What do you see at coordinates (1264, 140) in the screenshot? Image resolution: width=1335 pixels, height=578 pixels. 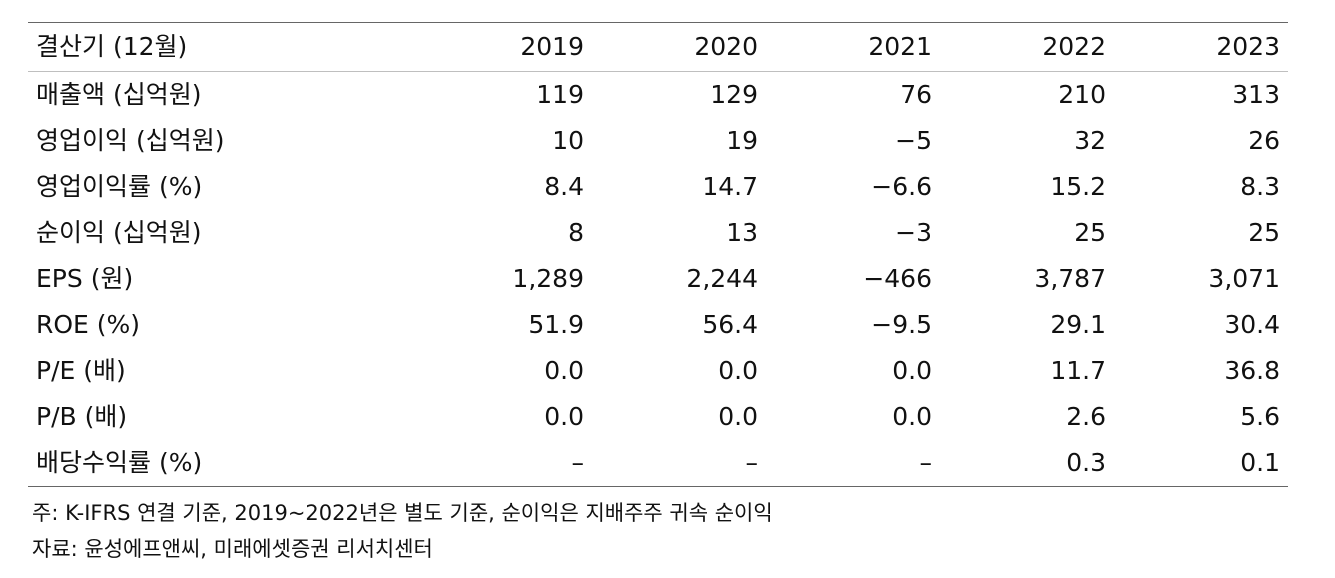 I see `cell-value: 26` at bounding box center [1264, 140].